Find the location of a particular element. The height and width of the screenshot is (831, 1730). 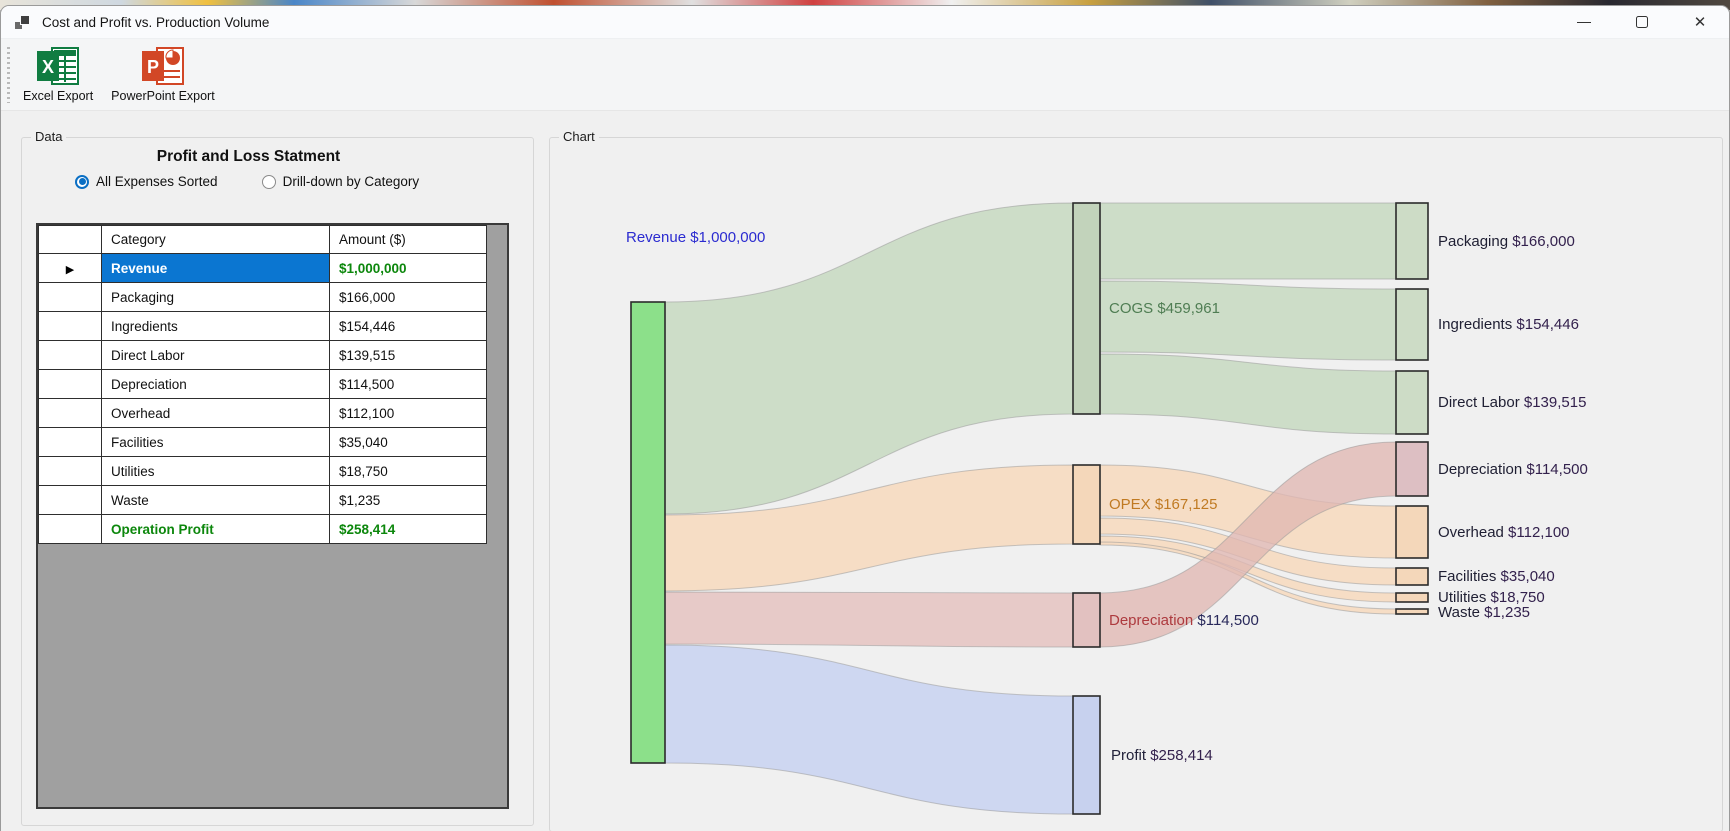

row-amount-cell: $112,100 is located at coordinates (408, 413).